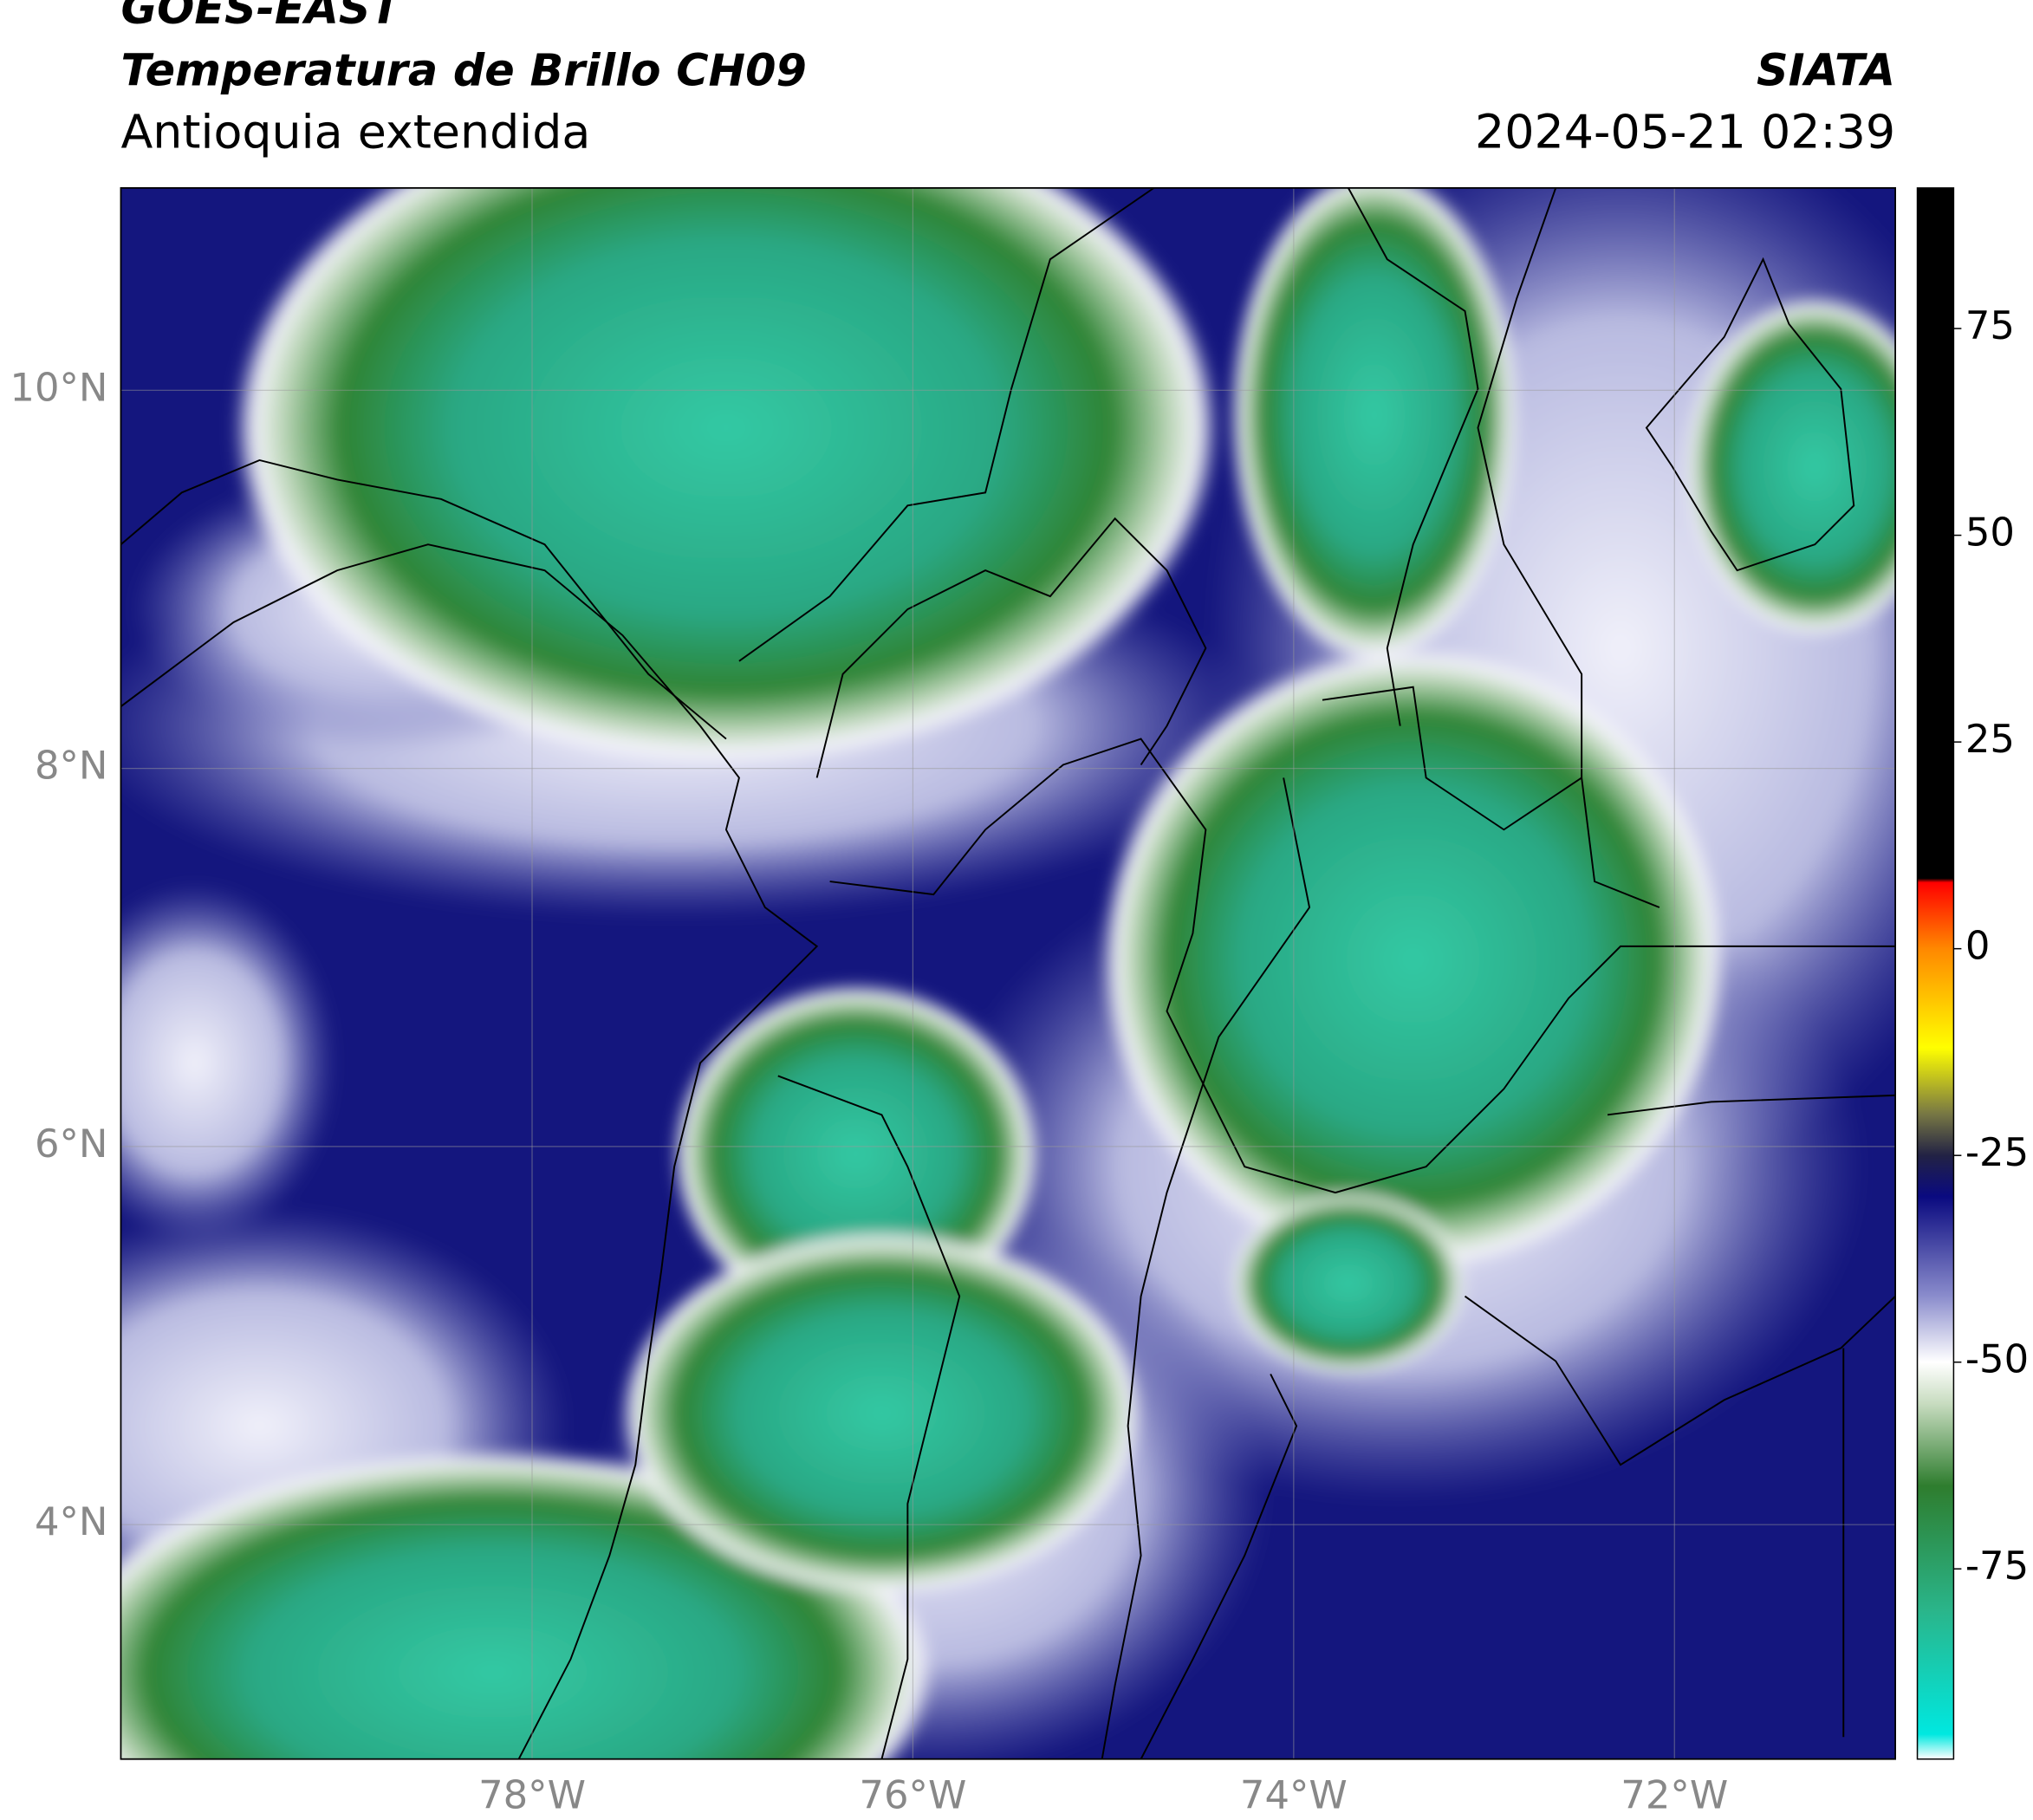 The height and width of the screenshot is (1820, 2033). Describe the element at coordinates (532, 1795) in the screenshot. I see `x-tick-label: 78°W` at that location.